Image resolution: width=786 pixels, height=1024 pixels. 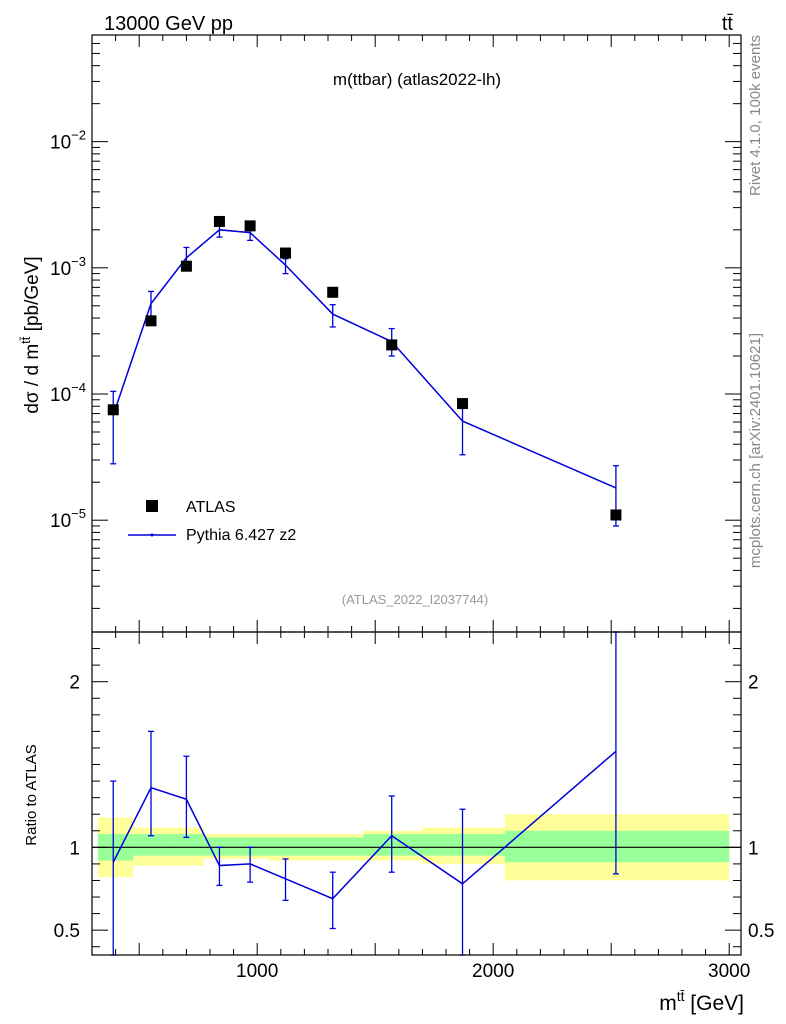 I want to click on x-tick-label: 3000, so click(x=729, y=971).